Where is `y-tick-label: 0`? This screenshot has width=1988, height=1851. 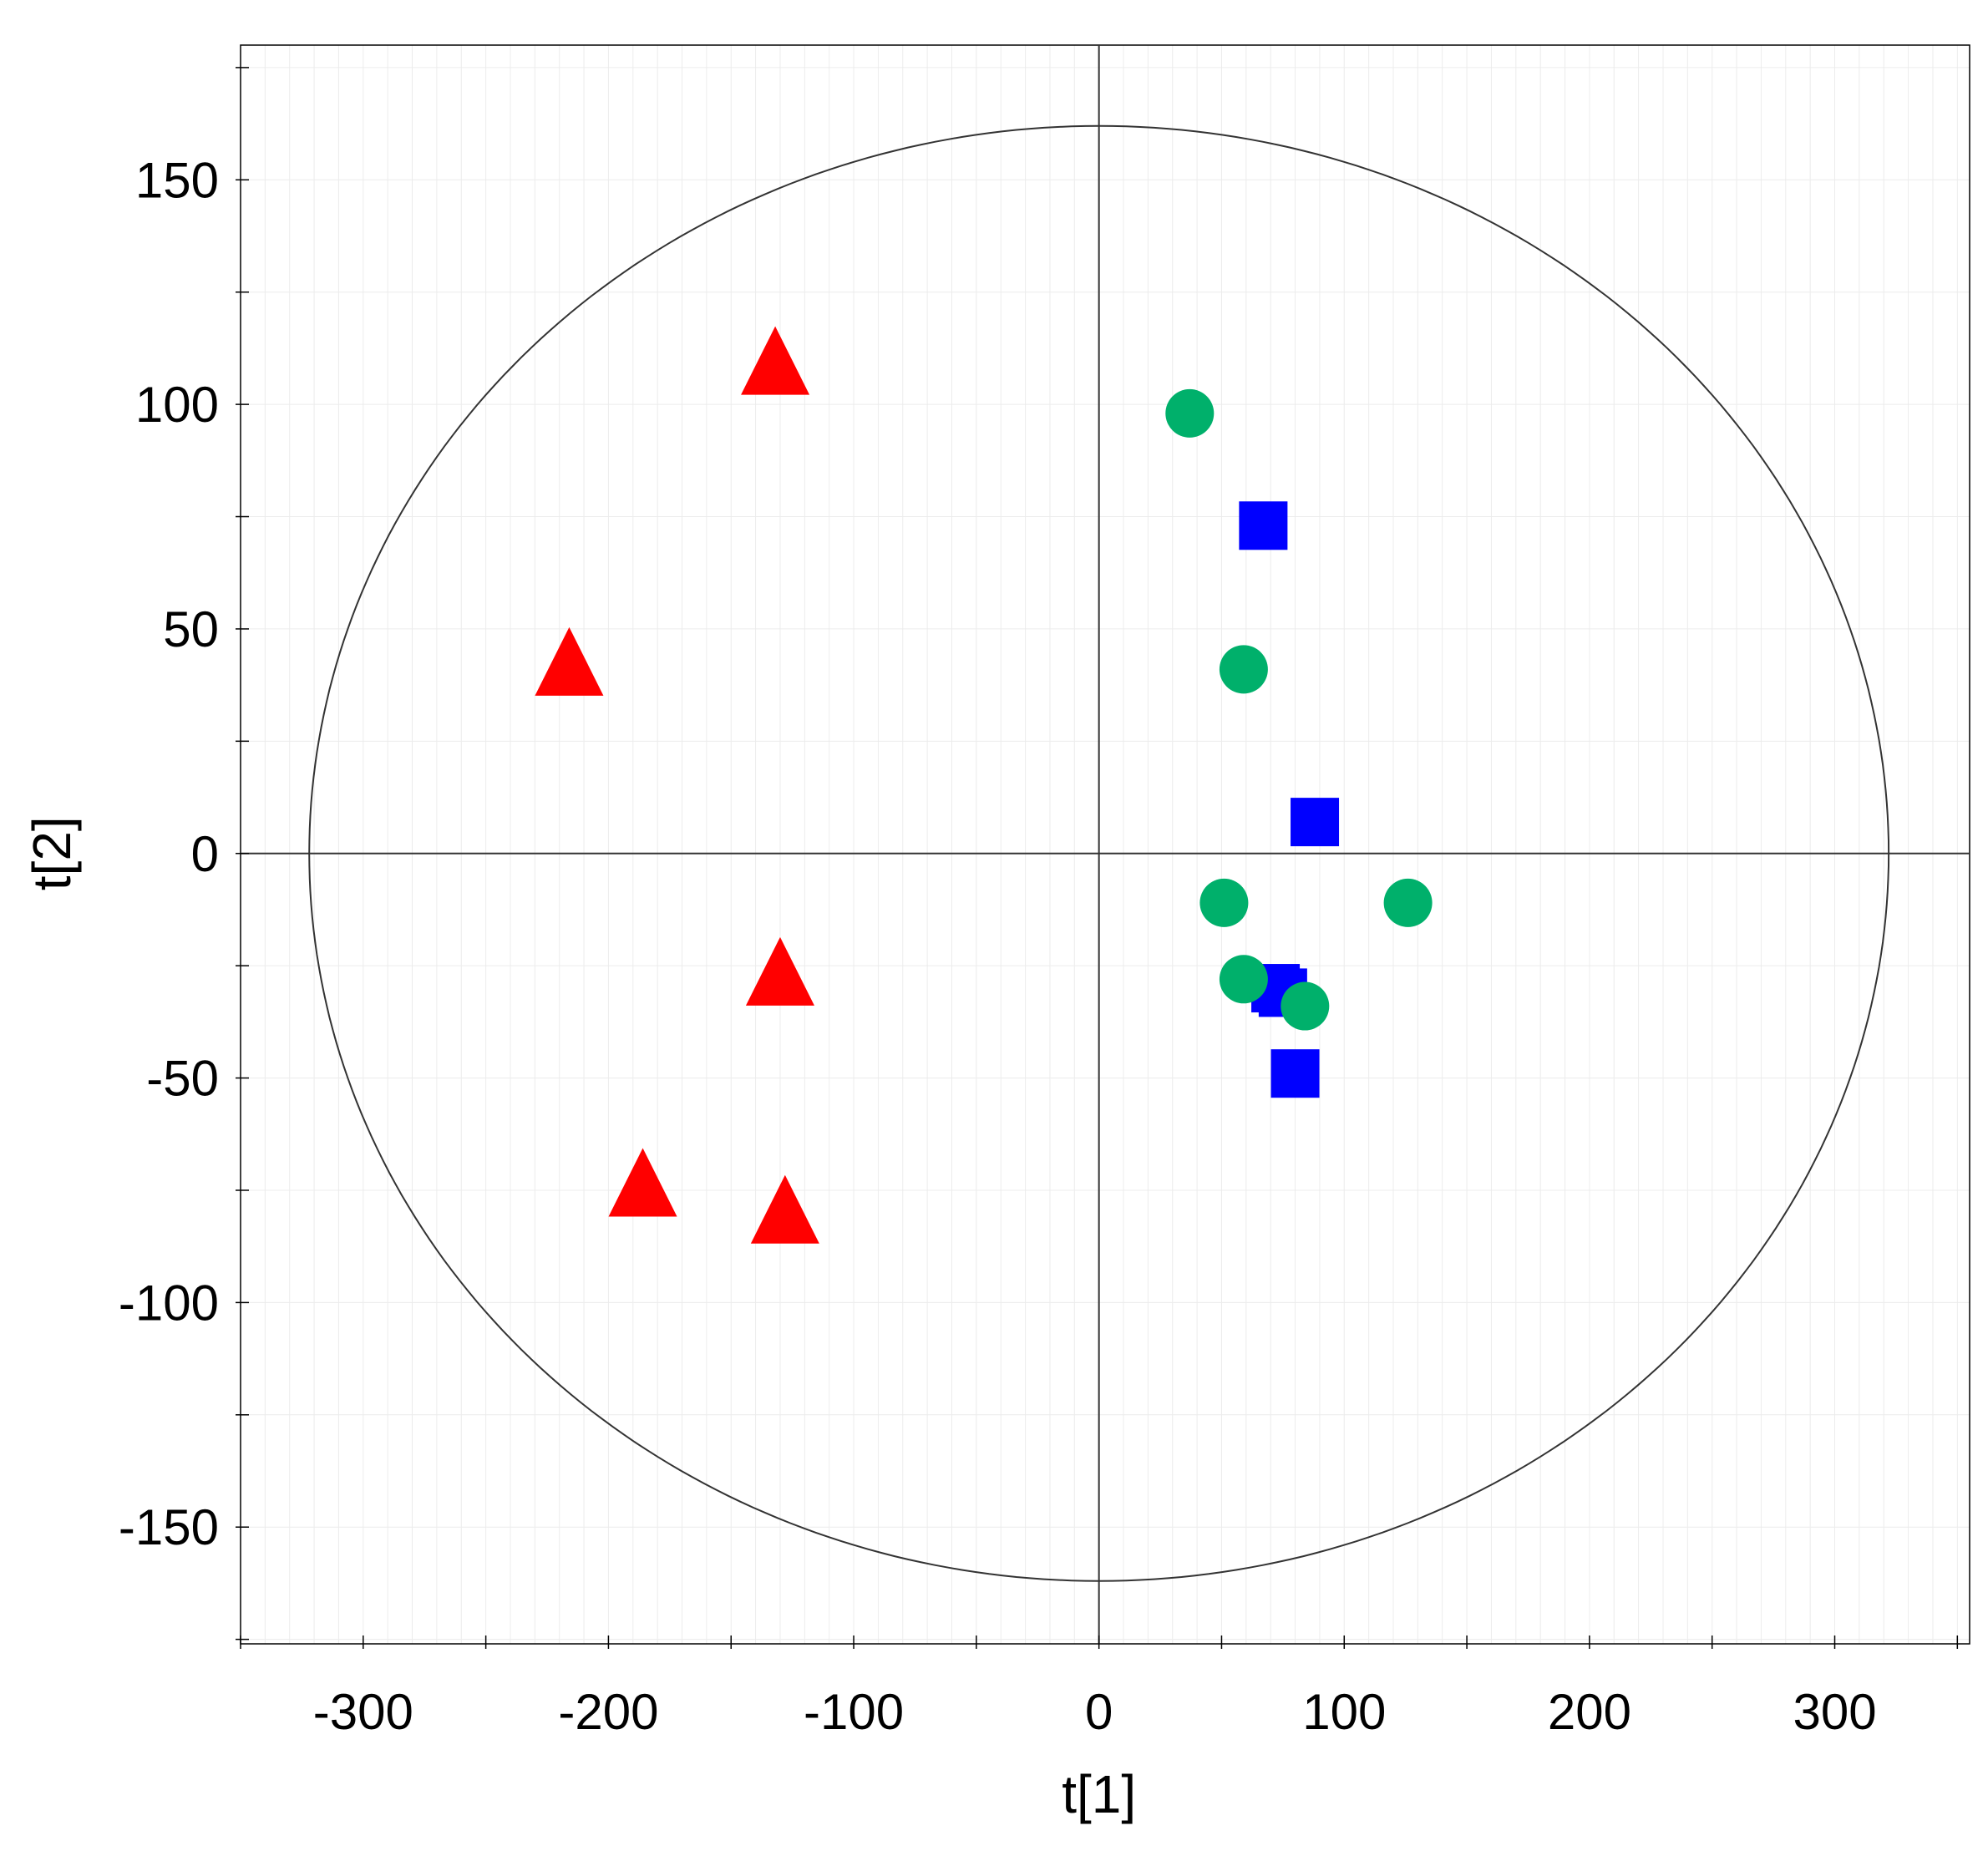
y-tick-label: 0 is located at coordinates (205, 854).